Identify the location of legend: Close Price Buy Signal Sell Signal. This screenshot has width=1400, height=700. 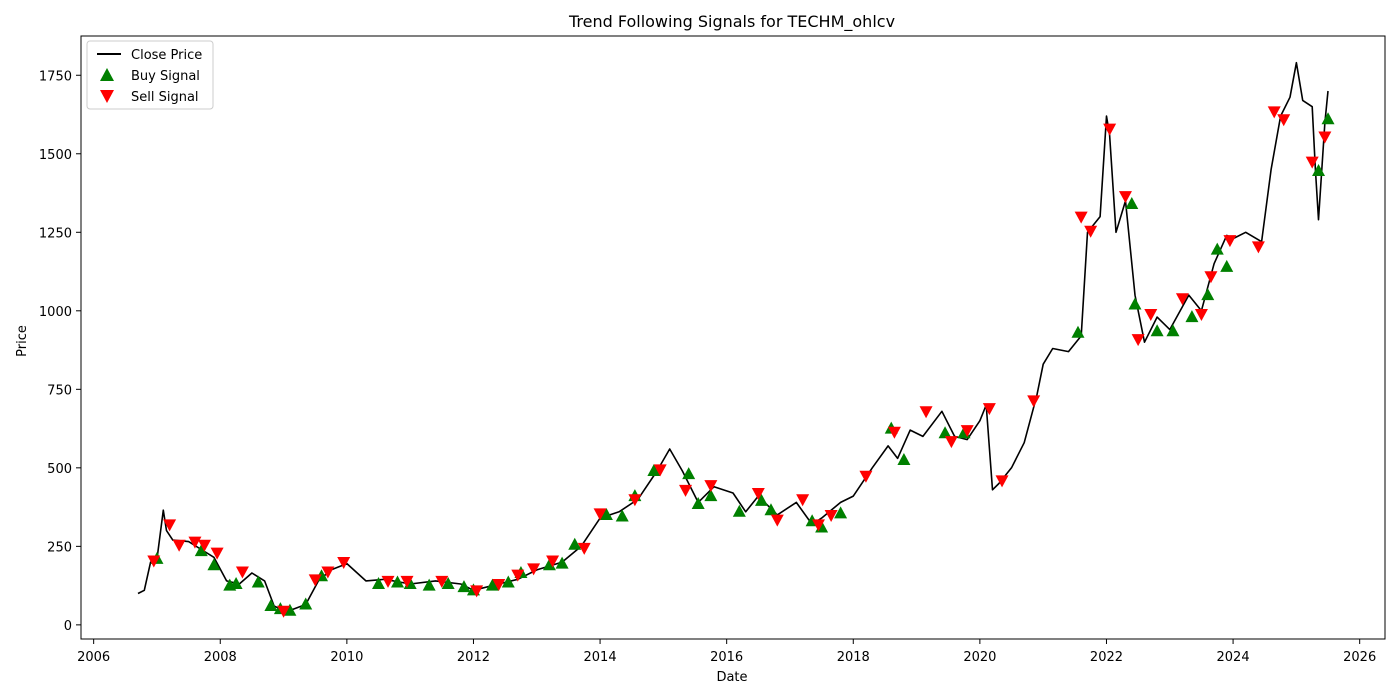
(150, 75).